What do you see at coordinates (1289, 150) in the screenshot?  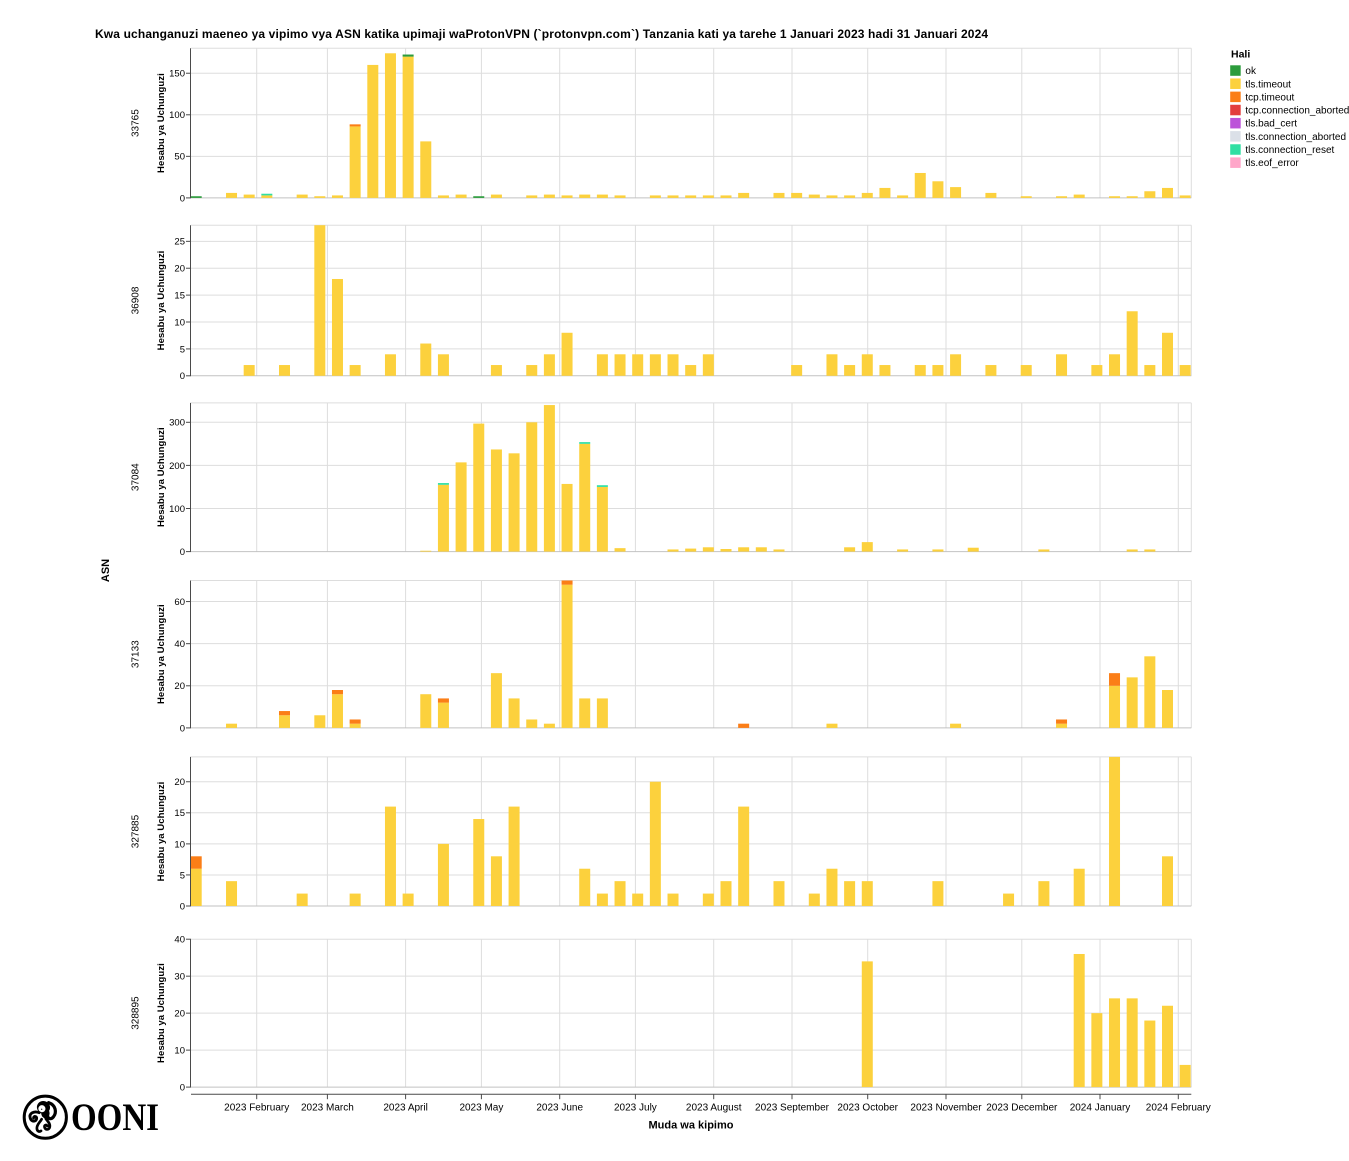 I see `svg-text: tls.connection_reset` at bounding box center [1289, 150].